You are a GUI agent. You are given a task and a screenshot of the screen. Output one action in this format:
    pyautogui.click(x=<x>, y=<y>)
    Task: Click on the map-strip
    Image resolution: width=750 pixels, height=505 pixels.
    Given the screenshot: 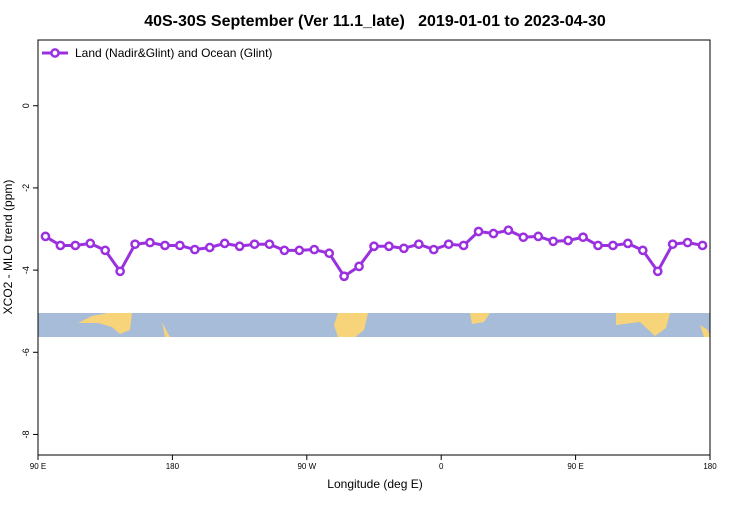 What is the action you would take?
    pyautogui.click(x=374, y=325)
    